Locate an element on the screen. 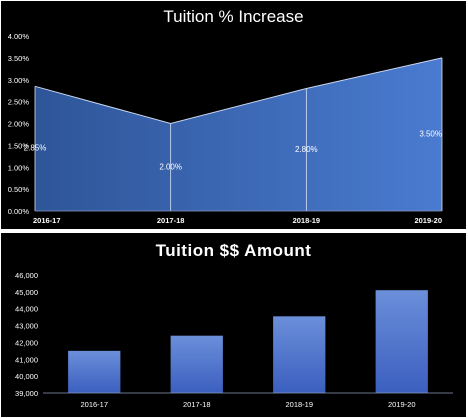 This screenshot has height=418, width=468. data-label: 2.80% is located at coordinates (306, 149).